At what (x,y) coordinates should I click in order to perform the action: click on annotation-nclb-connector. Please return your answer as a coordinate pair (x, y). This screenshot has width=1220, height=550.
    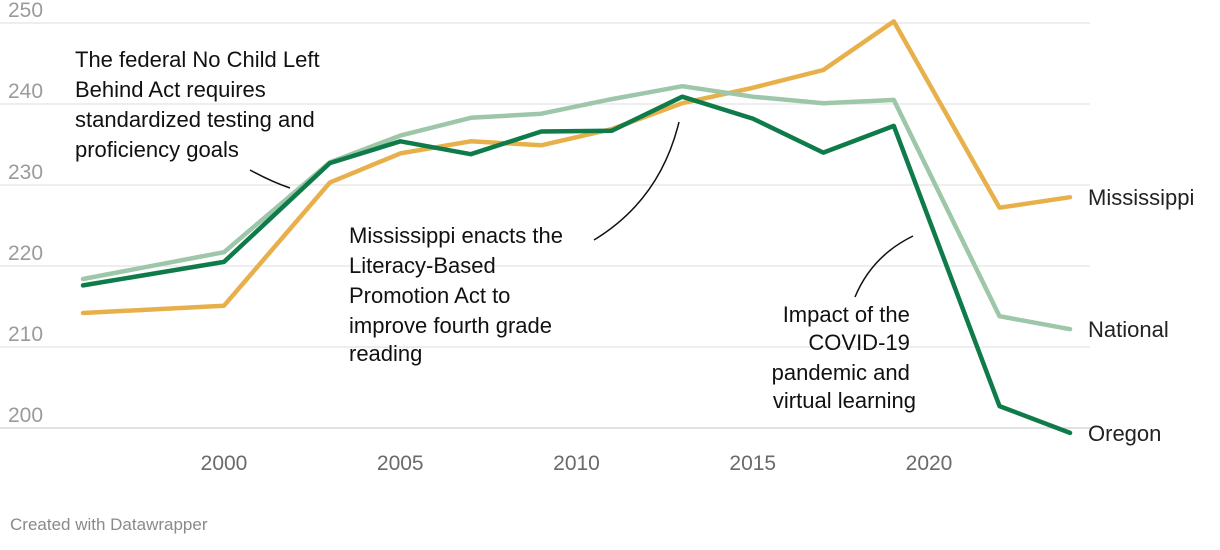
    Looking at the image, I should click on (270, 179).